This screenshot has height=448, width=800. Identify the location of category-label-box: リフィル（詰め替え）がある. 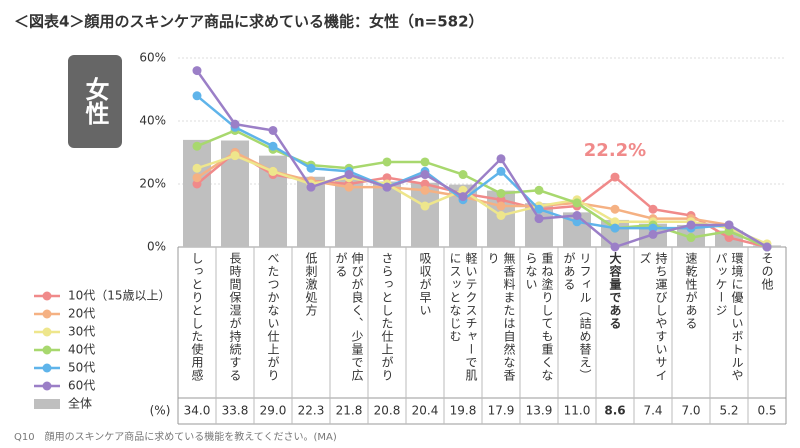
(577, 323).